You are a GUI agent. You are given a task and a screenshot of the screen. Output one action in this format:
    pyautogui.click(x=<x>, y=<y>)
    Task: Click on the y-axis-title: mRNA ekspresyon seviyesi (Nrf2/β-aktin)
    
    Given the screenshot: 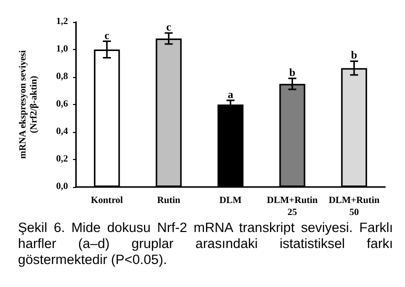 What is the action you would take?
    pyautogui.click(x=29, y=104)
    